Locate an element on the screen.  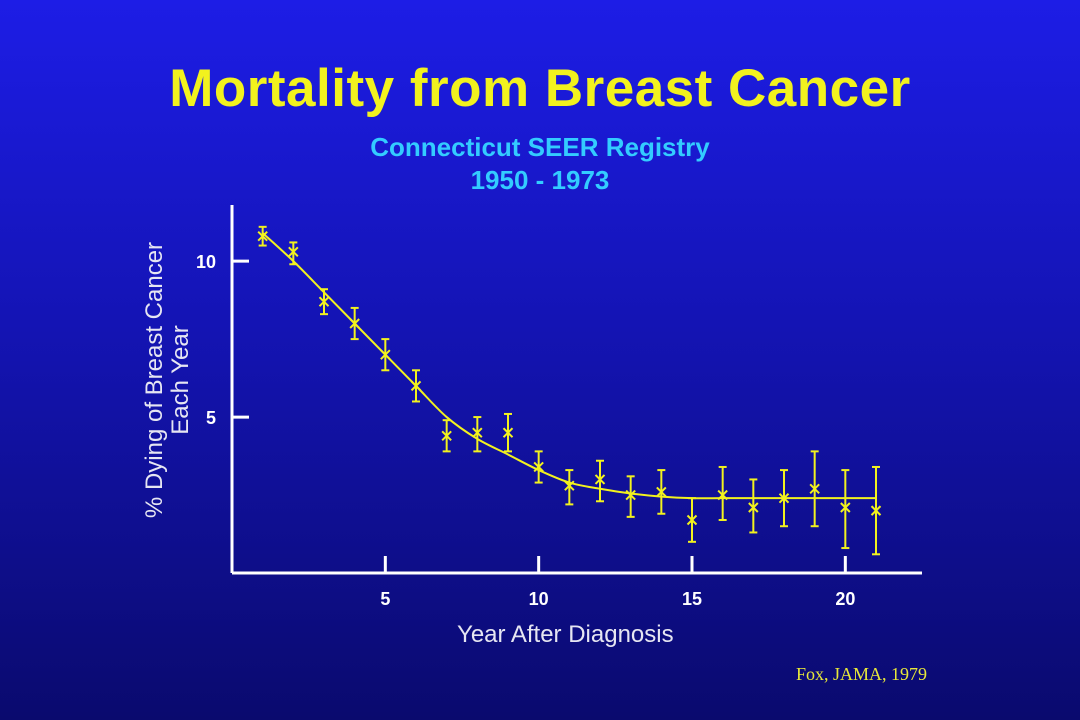
y-axis-label: % Dying of Breast Cancer Each Year is located at coordinates (167, 380).